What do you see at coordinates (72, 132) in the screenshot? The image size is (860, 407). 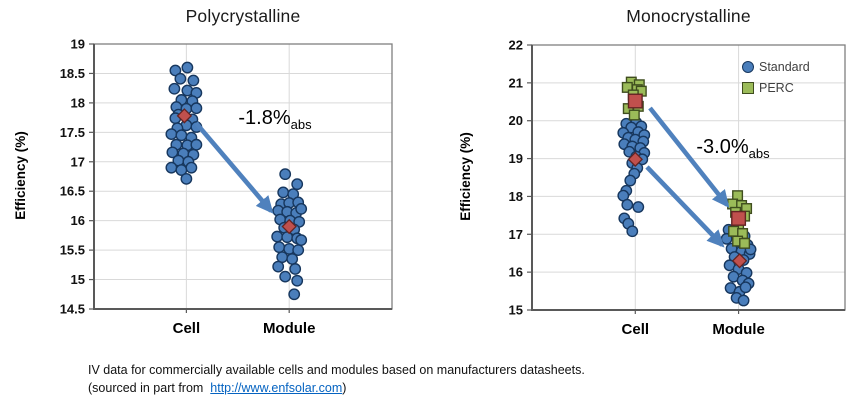 I see `y-tick-label: 17.5` at bounding box center [72, 132].